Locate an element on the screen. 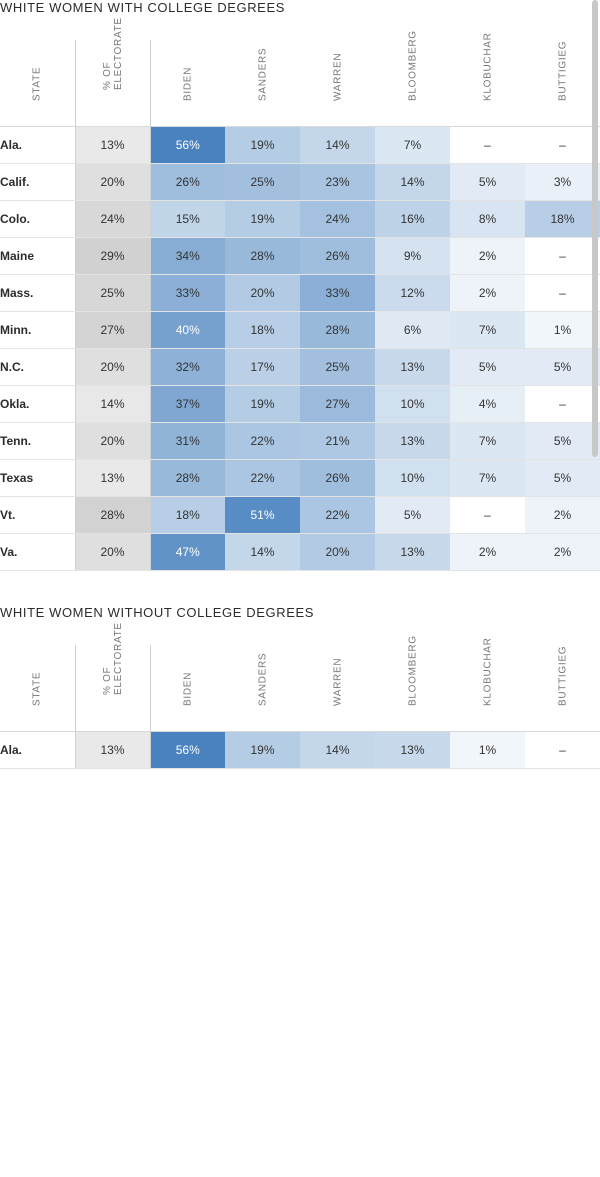 Image resolution: width=600 pixels, height=1177 pixels. state-cell: Tenn. is located at coordinates (38, 441).